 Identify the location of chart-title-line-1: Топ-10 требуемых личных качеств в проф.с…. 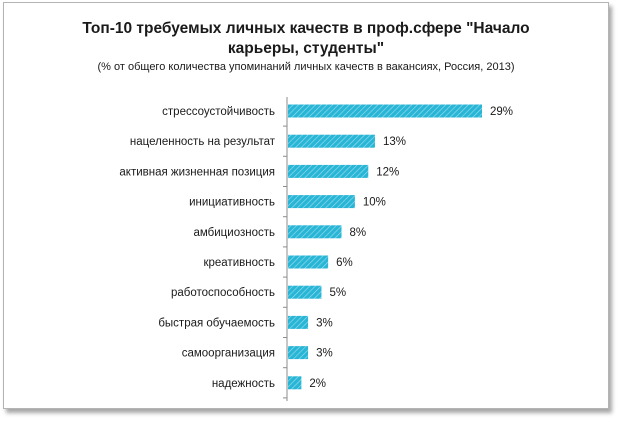
(306, 28).